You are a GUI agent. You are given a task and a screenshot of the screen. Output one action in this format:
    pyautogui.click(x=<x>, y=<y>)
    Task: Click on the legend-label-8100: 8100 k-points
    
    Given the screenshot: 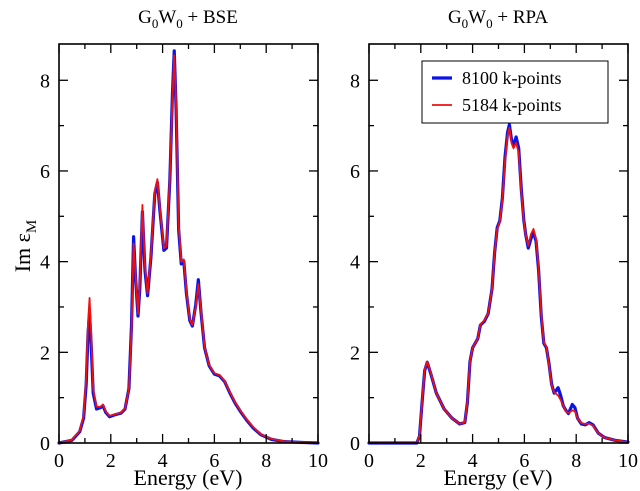 What is the action you would take?
    pyautogui.click(x=512, y=78)
    